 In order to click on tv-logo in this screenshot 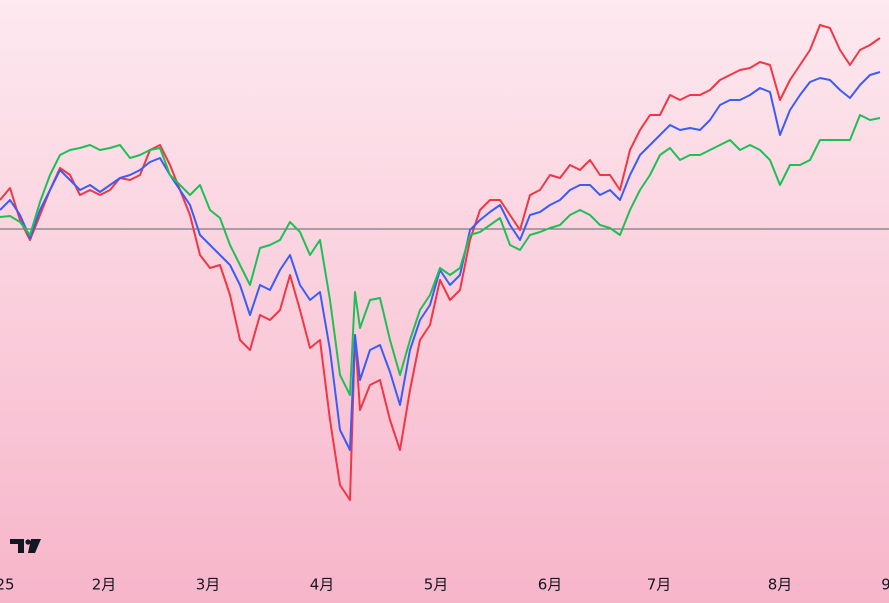, I will do `click(25, 546)`.